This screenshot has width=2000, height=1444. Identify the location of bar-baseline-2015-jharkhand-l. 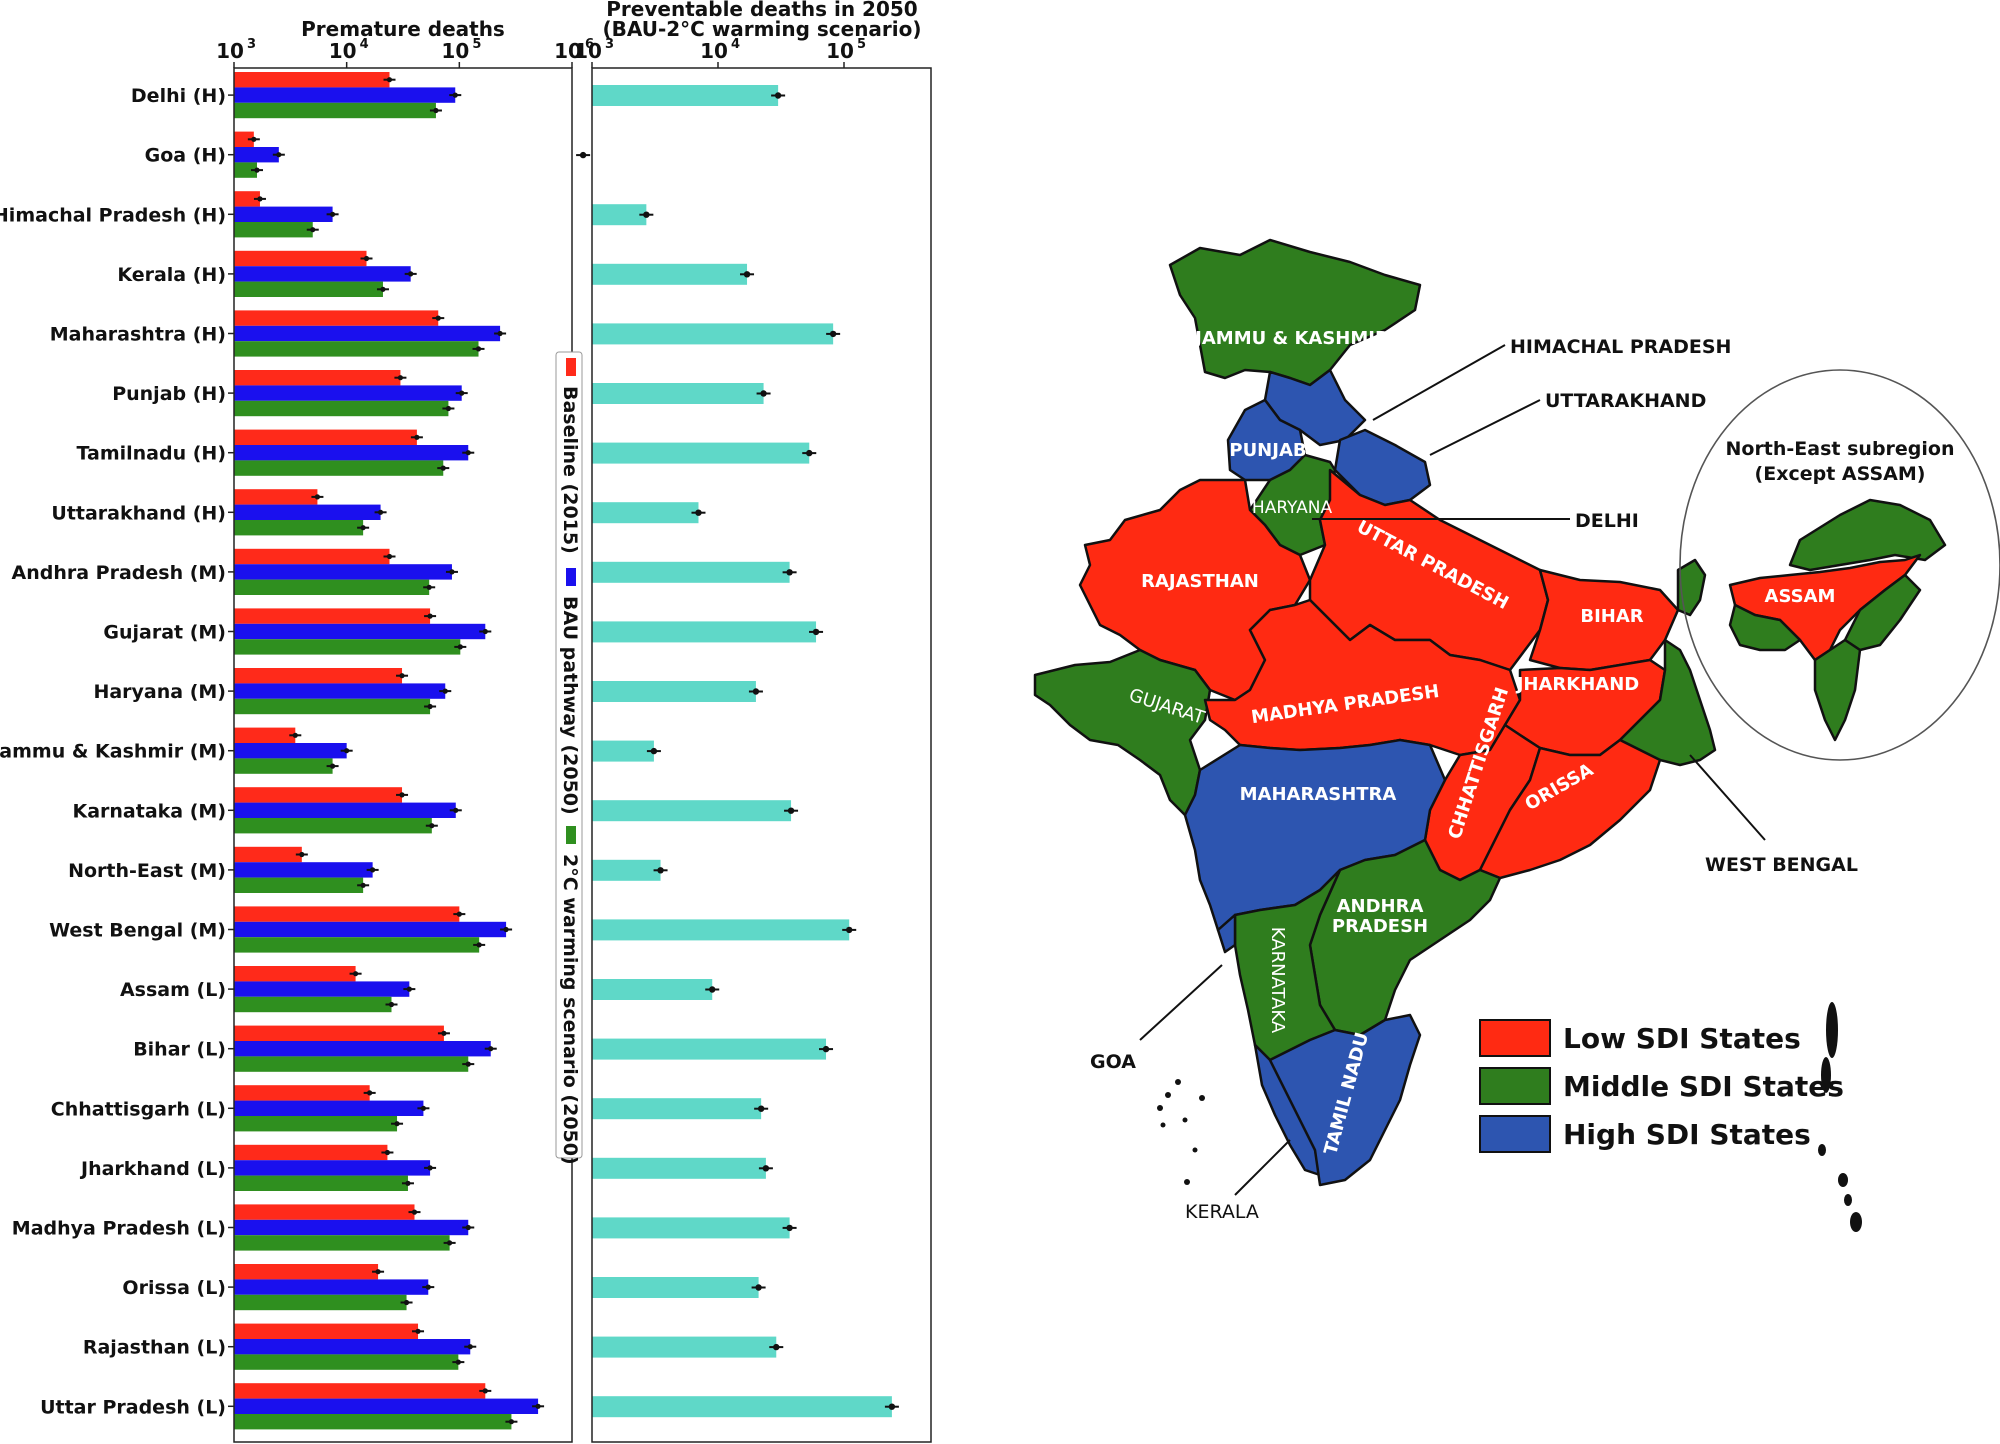
(311, 1152).